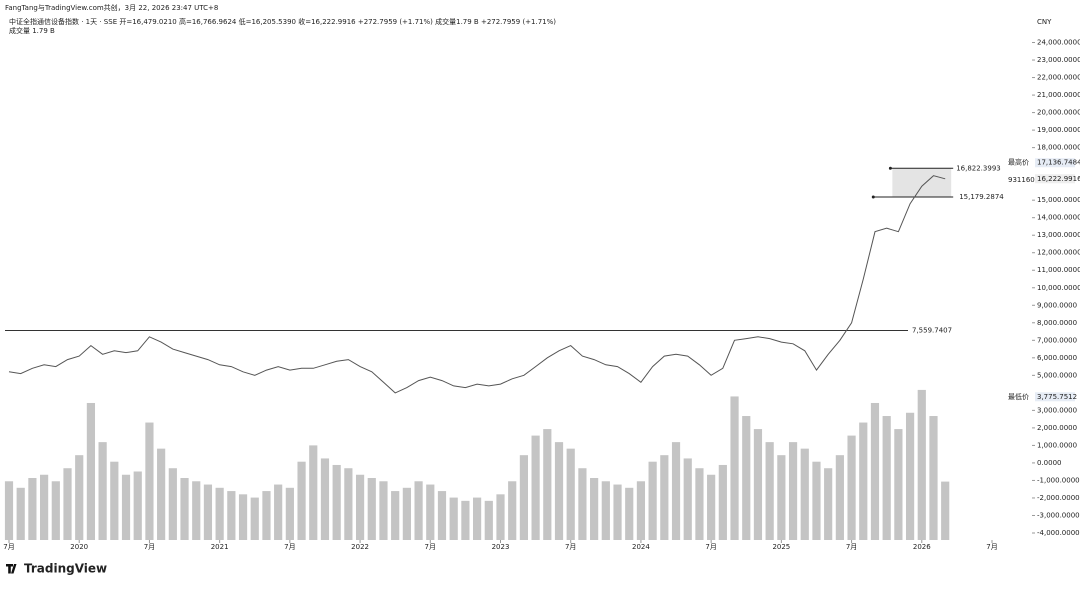  Describe the element at coordinates (1057, 410) in the screenshot. I see `y-tick-label: 3,000.0000` at that location.